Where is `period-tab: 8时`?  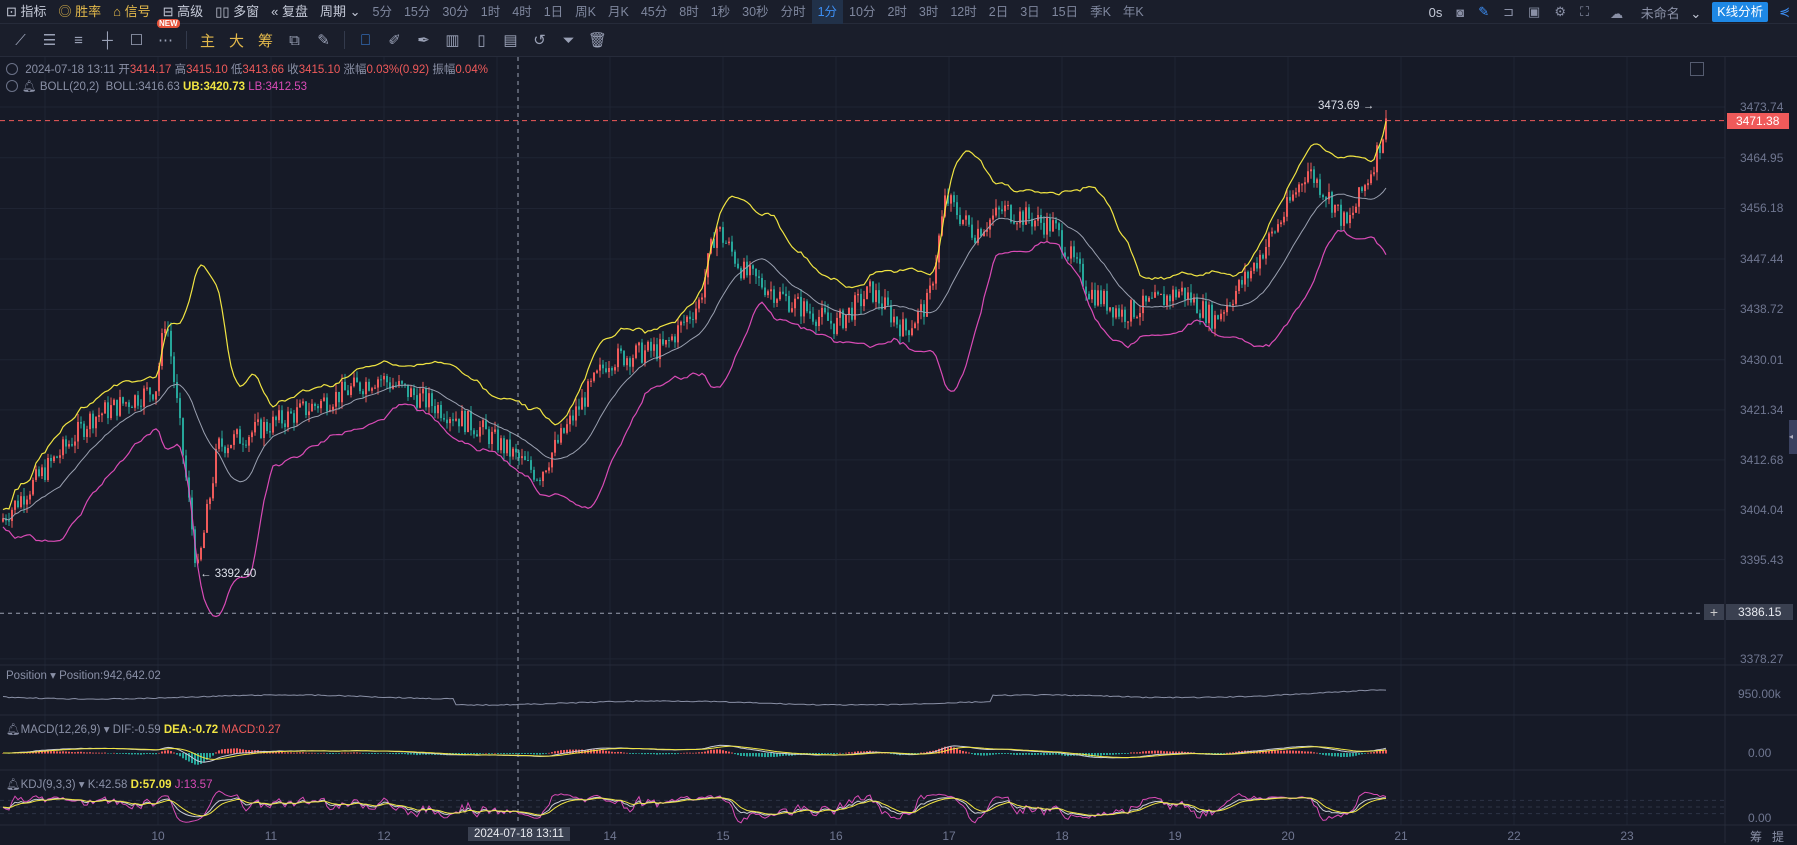
period-tab: 8时 is located at coordinates (689, 11).